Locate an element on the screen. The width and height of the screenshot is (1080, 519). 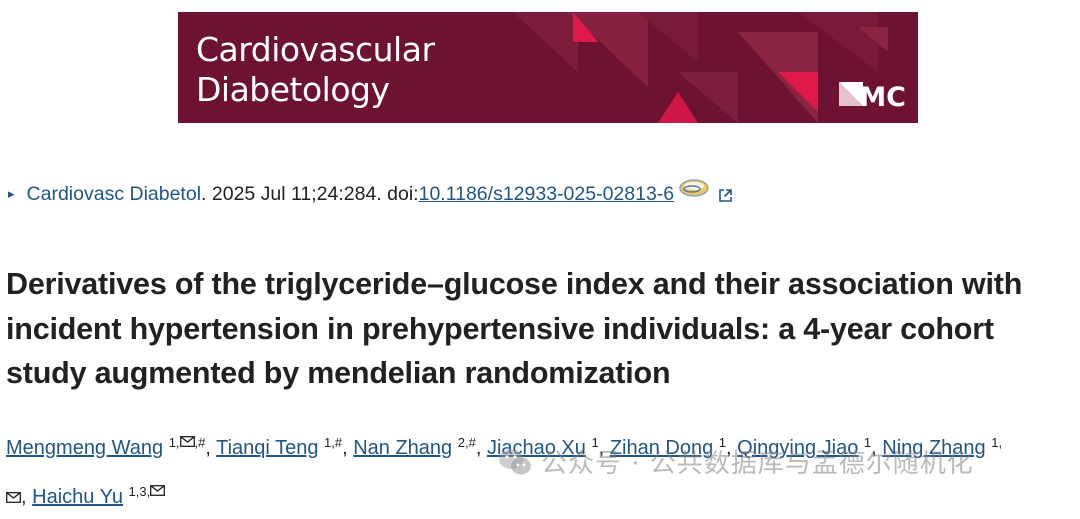
journal-name-line1: Cardiovascular is located at coordinates (315, 49).